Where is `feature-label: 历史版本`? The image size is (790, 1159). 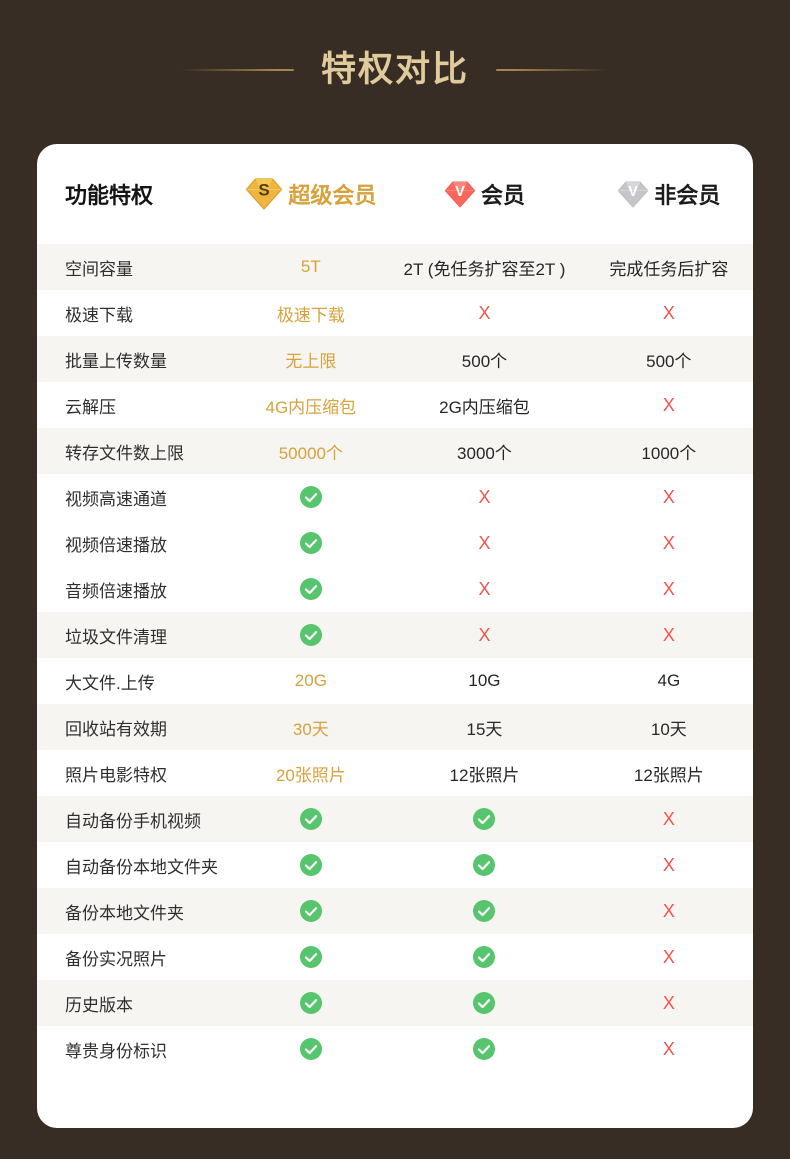 feature-label: 历史版本 is located at coordinates (99, 1005).